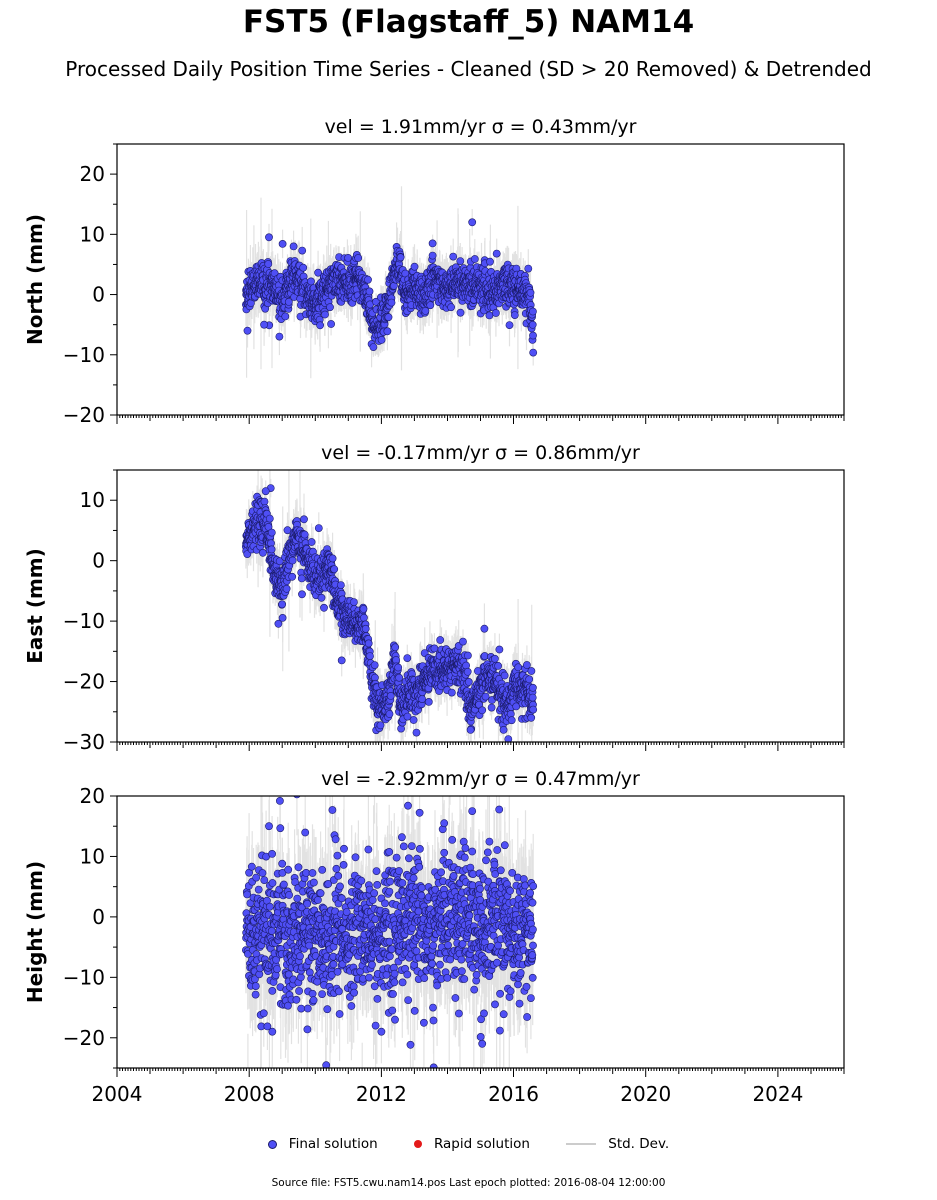 This screenshot has height=1200, width=937. Describe the element at coordinates (35, 279) in the screenshot. I see `y-axis-label: North (mm)` at that location.